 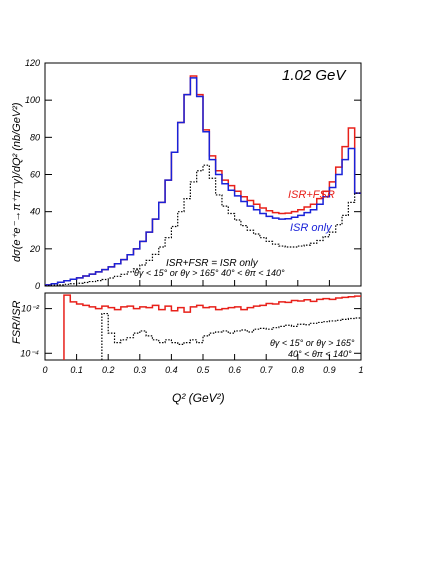 I want to click on bottom-cuts-label-1: θγ < 15° or θγ > 165°, so click(x=312, y=343).